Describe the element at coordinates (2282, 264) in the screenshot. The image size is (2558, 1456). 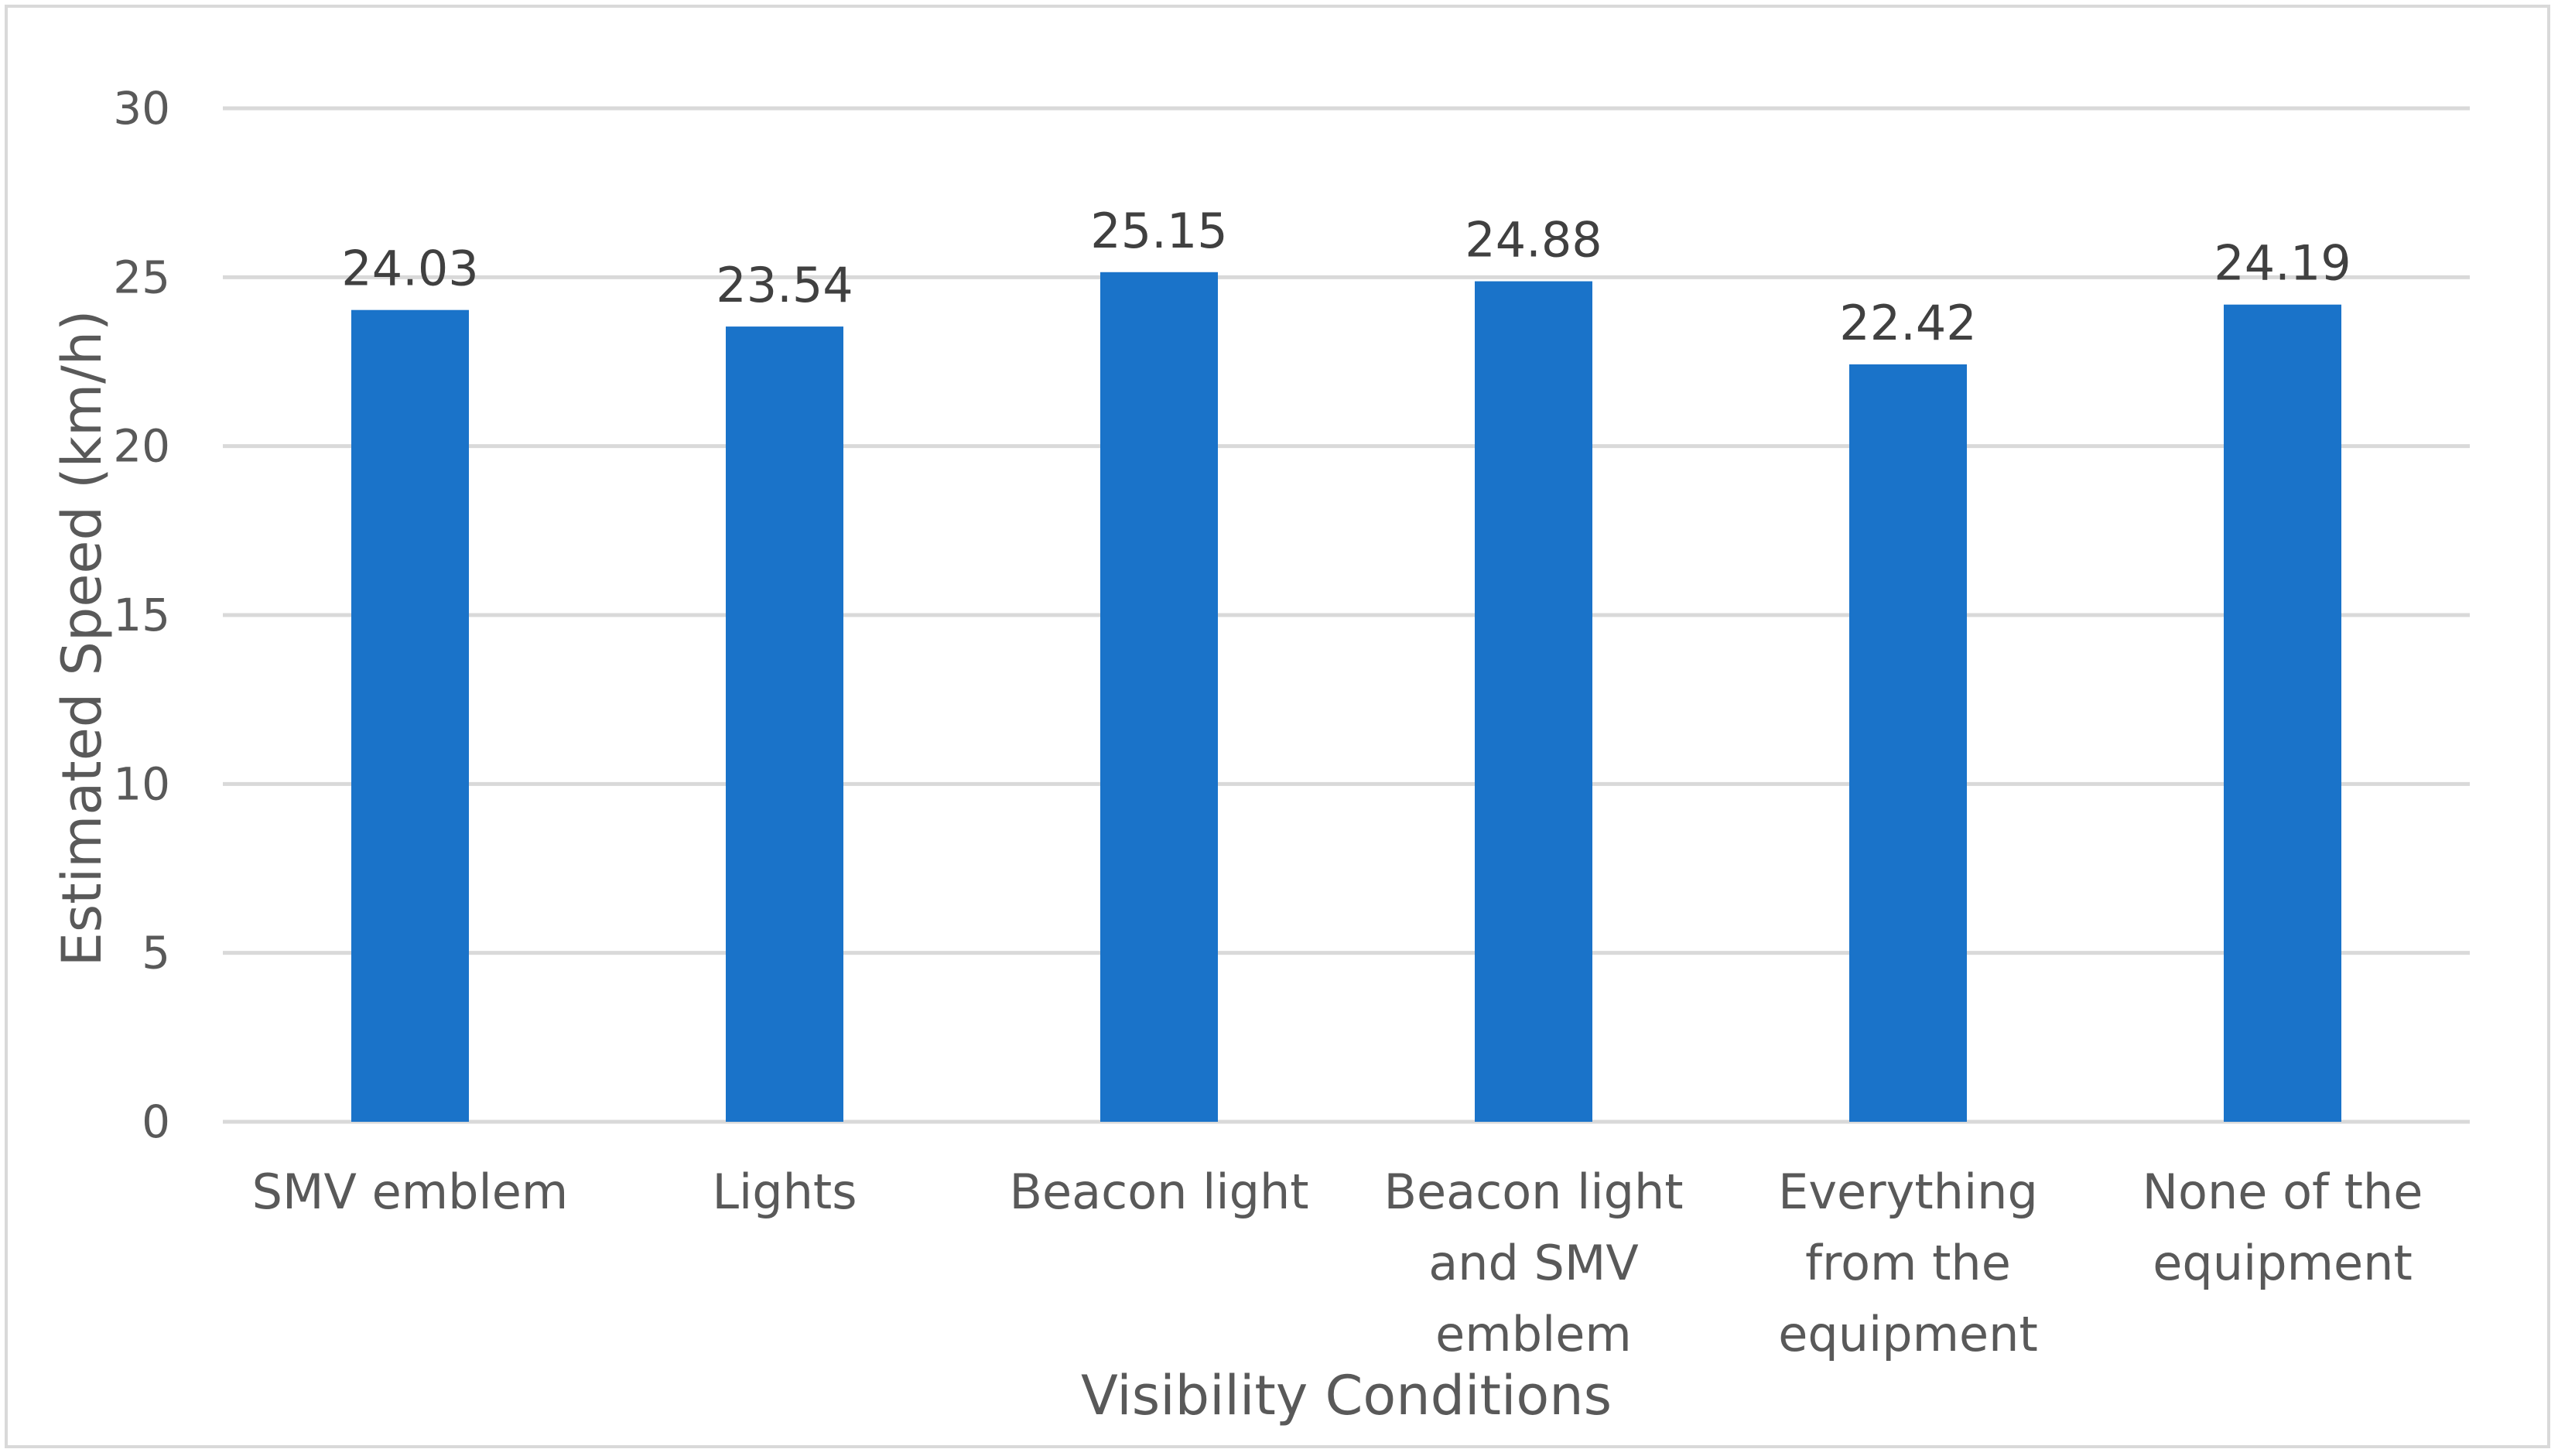
I see `data-label: 24.19` at that location.